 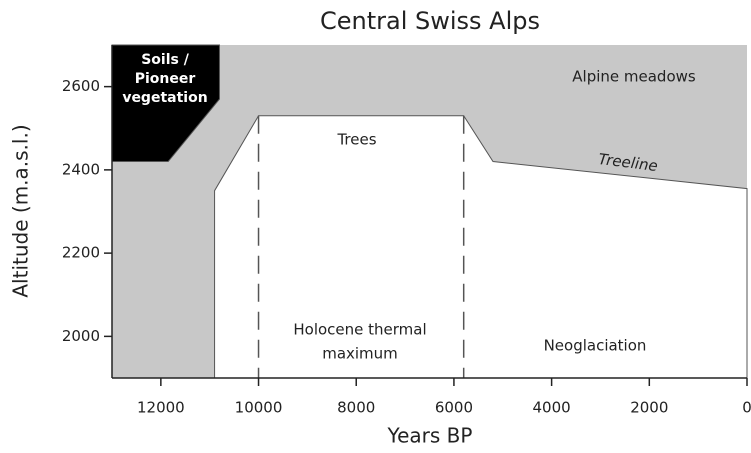 What do you see at coordinates (430, 436) in the screenshot?
I see `x-axis-label: Years BP` at bounding box center [430, 436].